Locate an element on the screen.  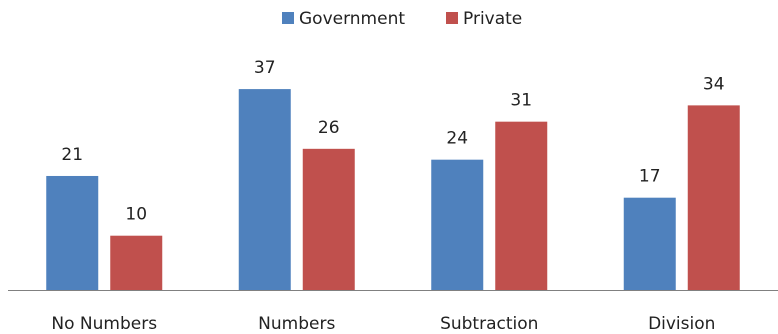
legend-swatch-private is located at coordinates (452, 18).